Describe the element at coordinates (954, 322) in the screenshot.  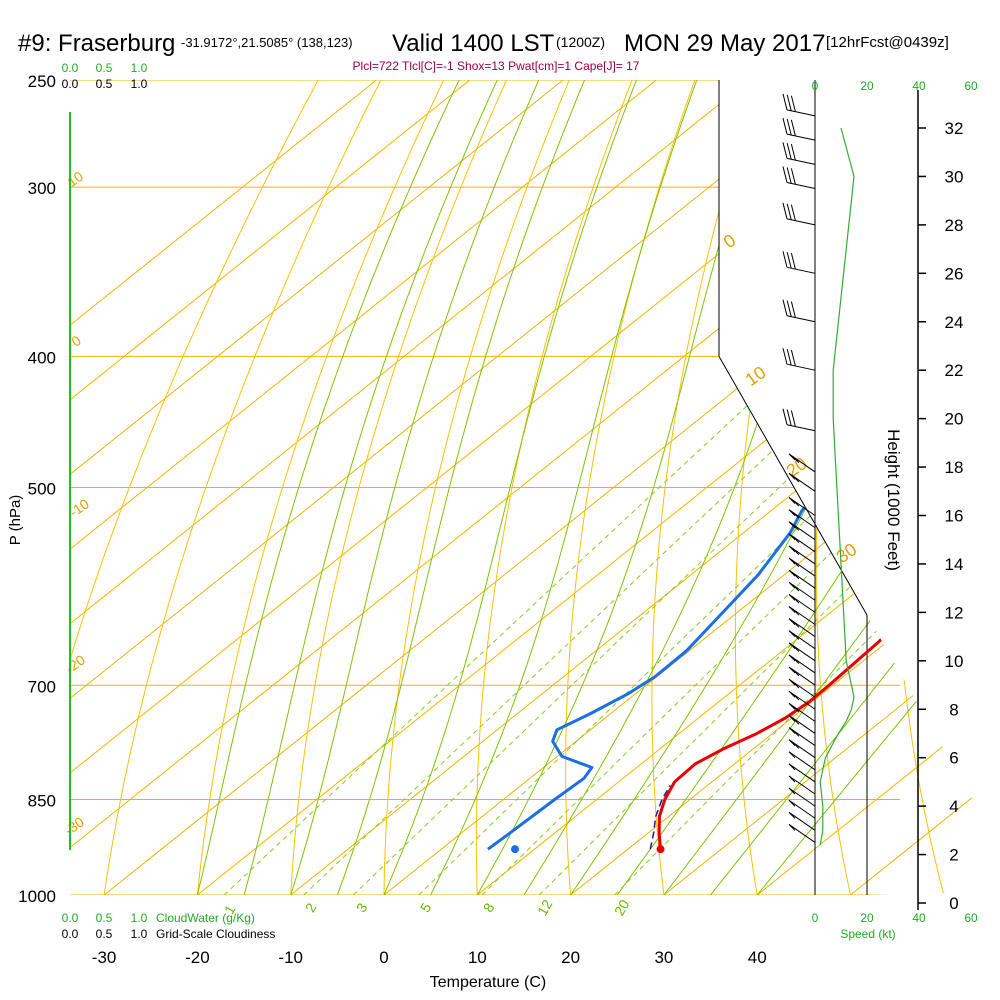
I see `height-tick-label: 24` at that location.